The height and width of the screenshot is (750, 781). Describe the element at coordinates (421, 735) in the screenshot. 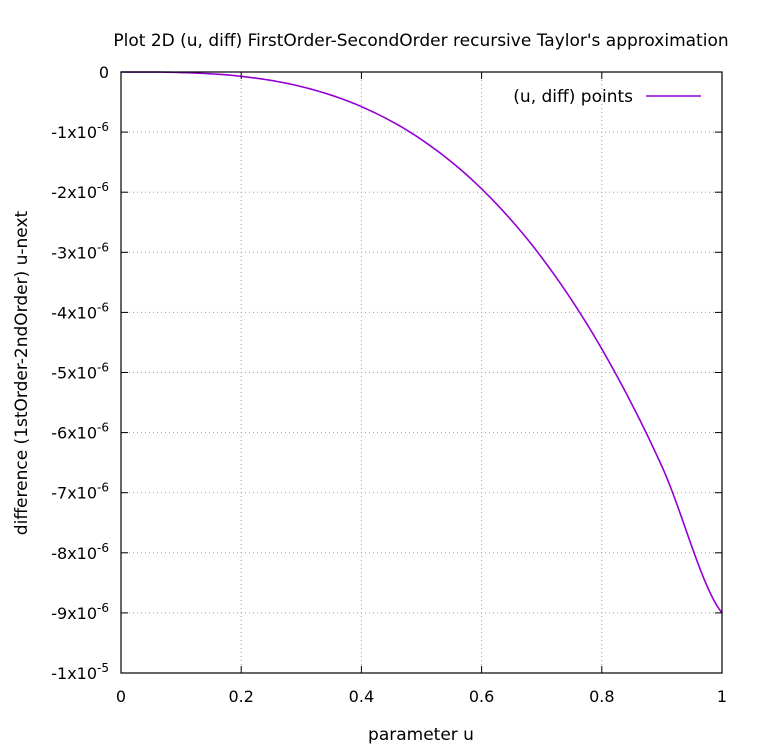

I see `x-axis-label: parameter u` at that location.